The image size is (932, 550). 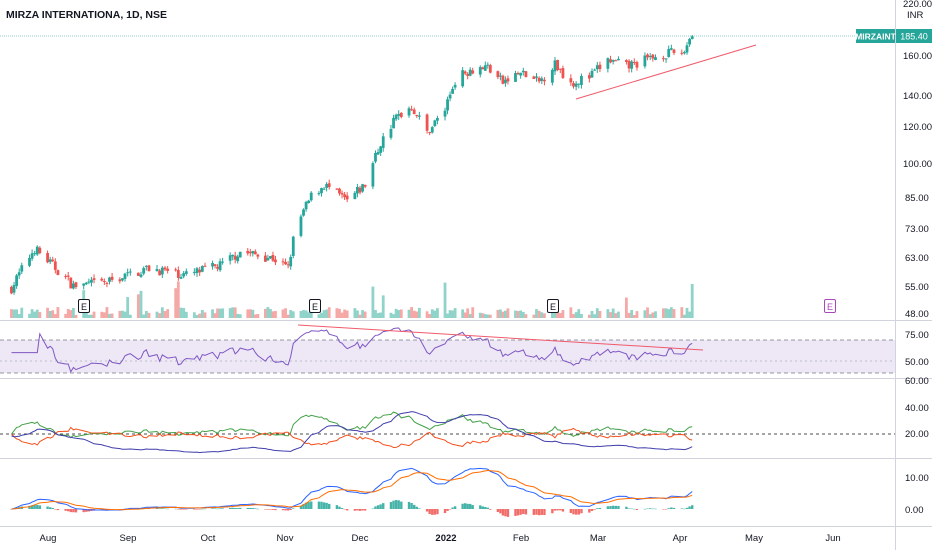 I want to click on price-trendline, so click(x=666, y=72).